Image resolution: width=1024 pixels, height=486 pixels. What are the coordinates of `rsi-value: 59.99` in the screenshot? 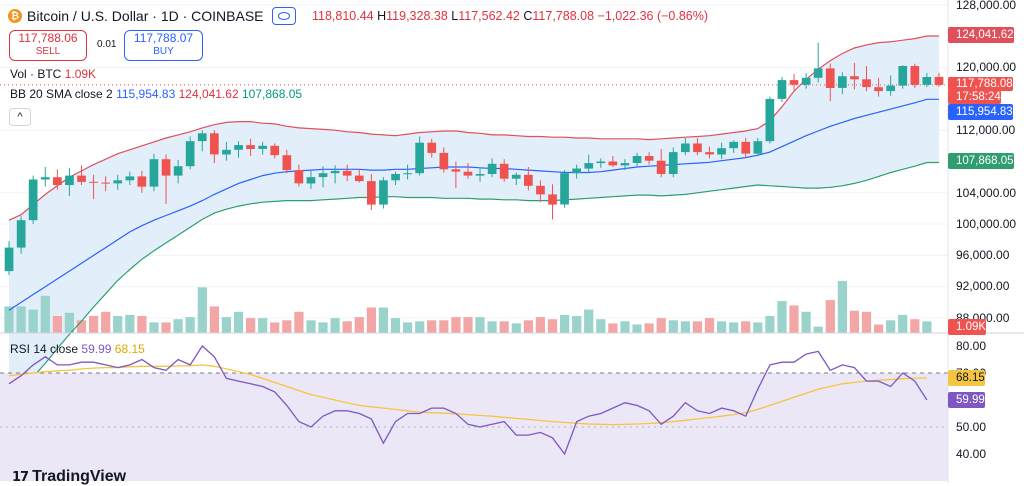 It's located at (96, 349).